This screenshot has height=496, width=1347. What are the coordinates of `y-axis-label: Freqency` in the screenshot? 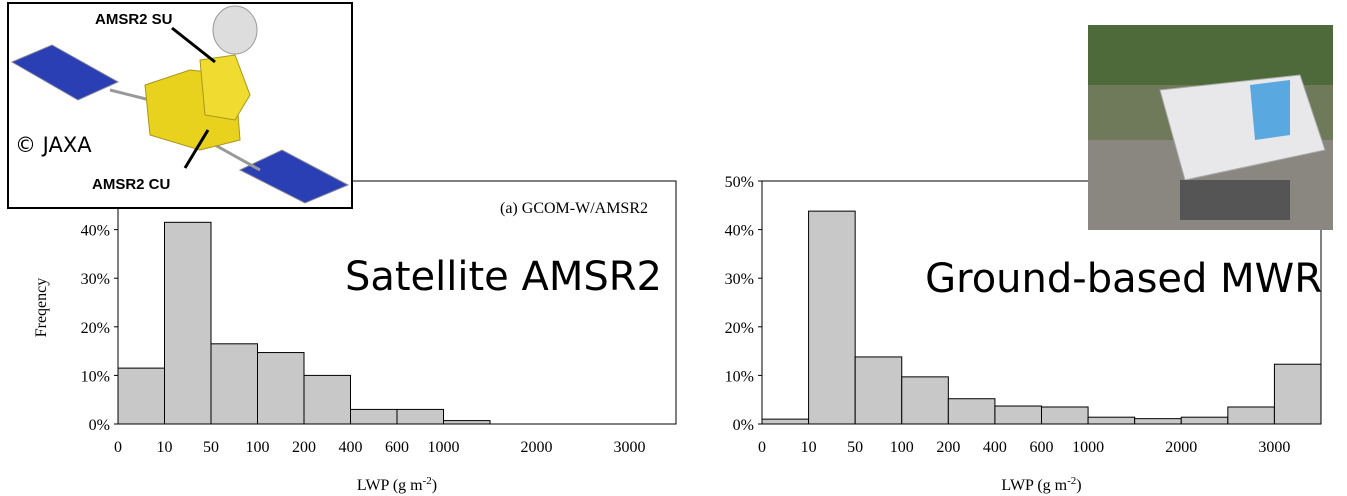 It's located at (41, 308).